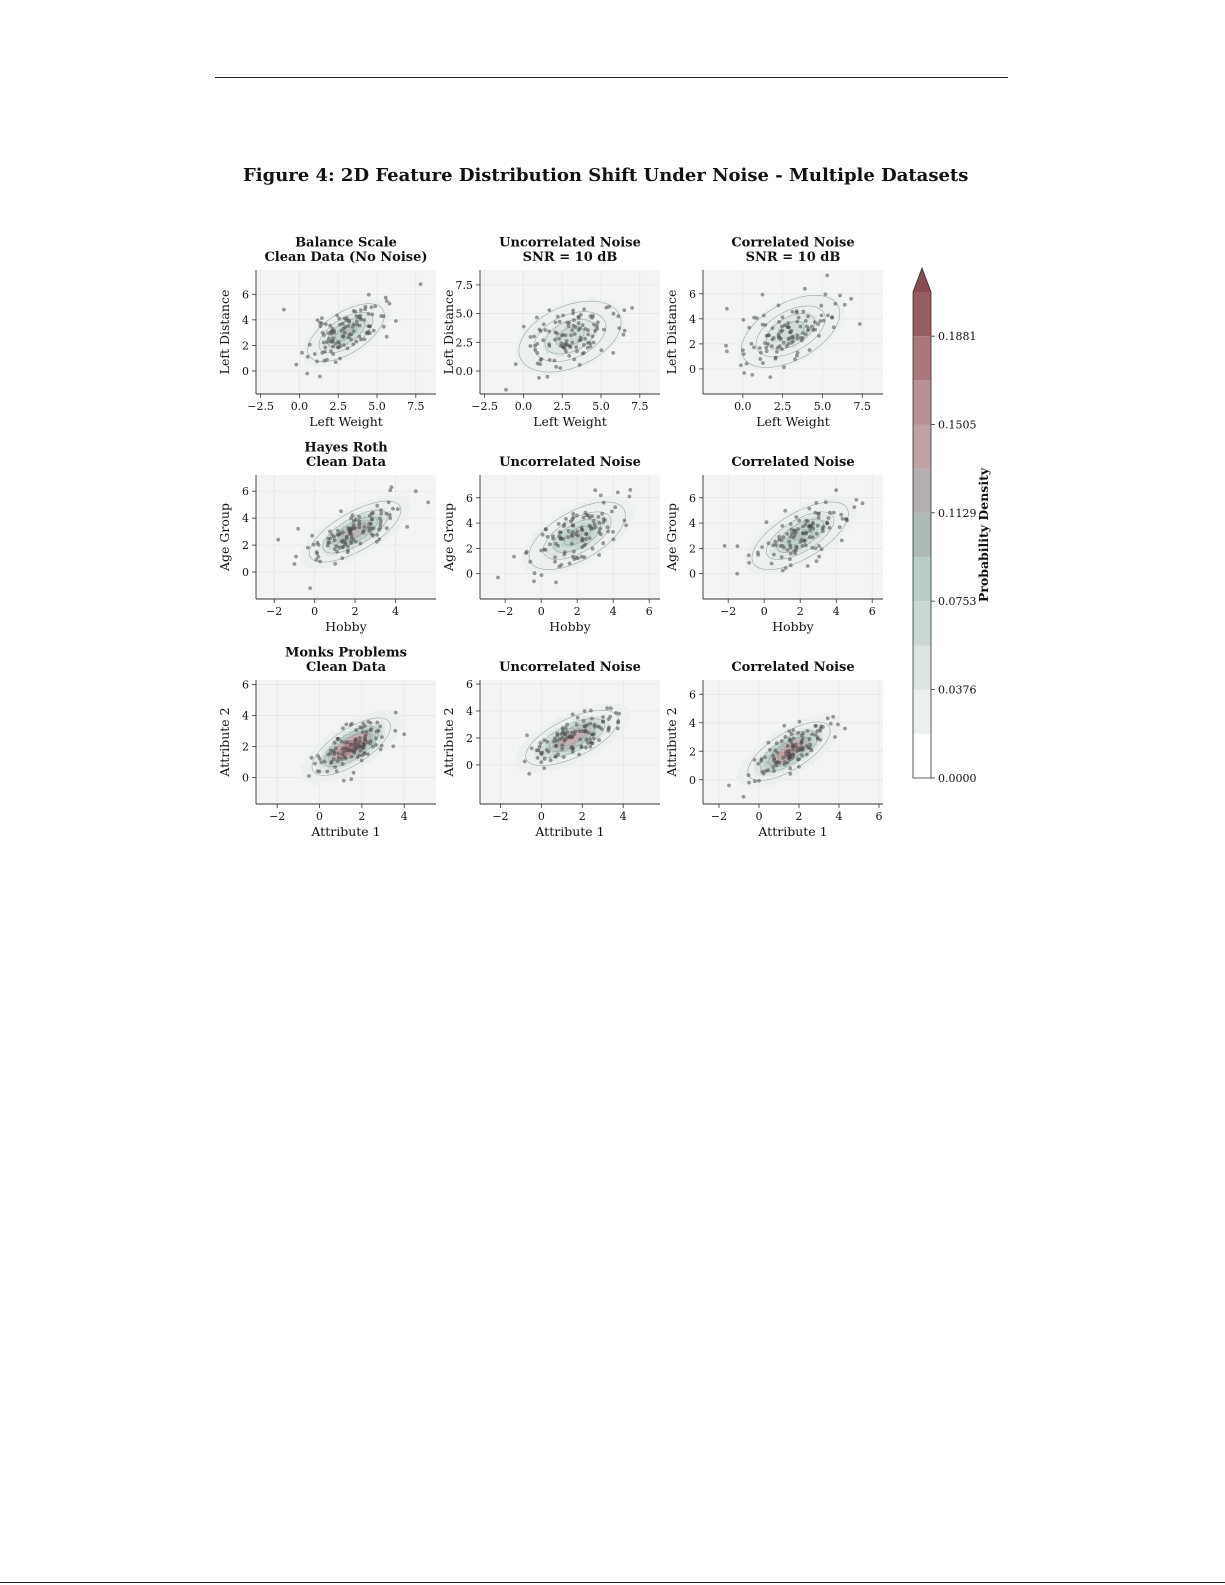 The width and height of the screenshot is (1225, 1585). What do you see at coordinates (792, 831) in the screenshot?
I see `x-axis-label: Attribute 1` at bounding box center [792, 831].